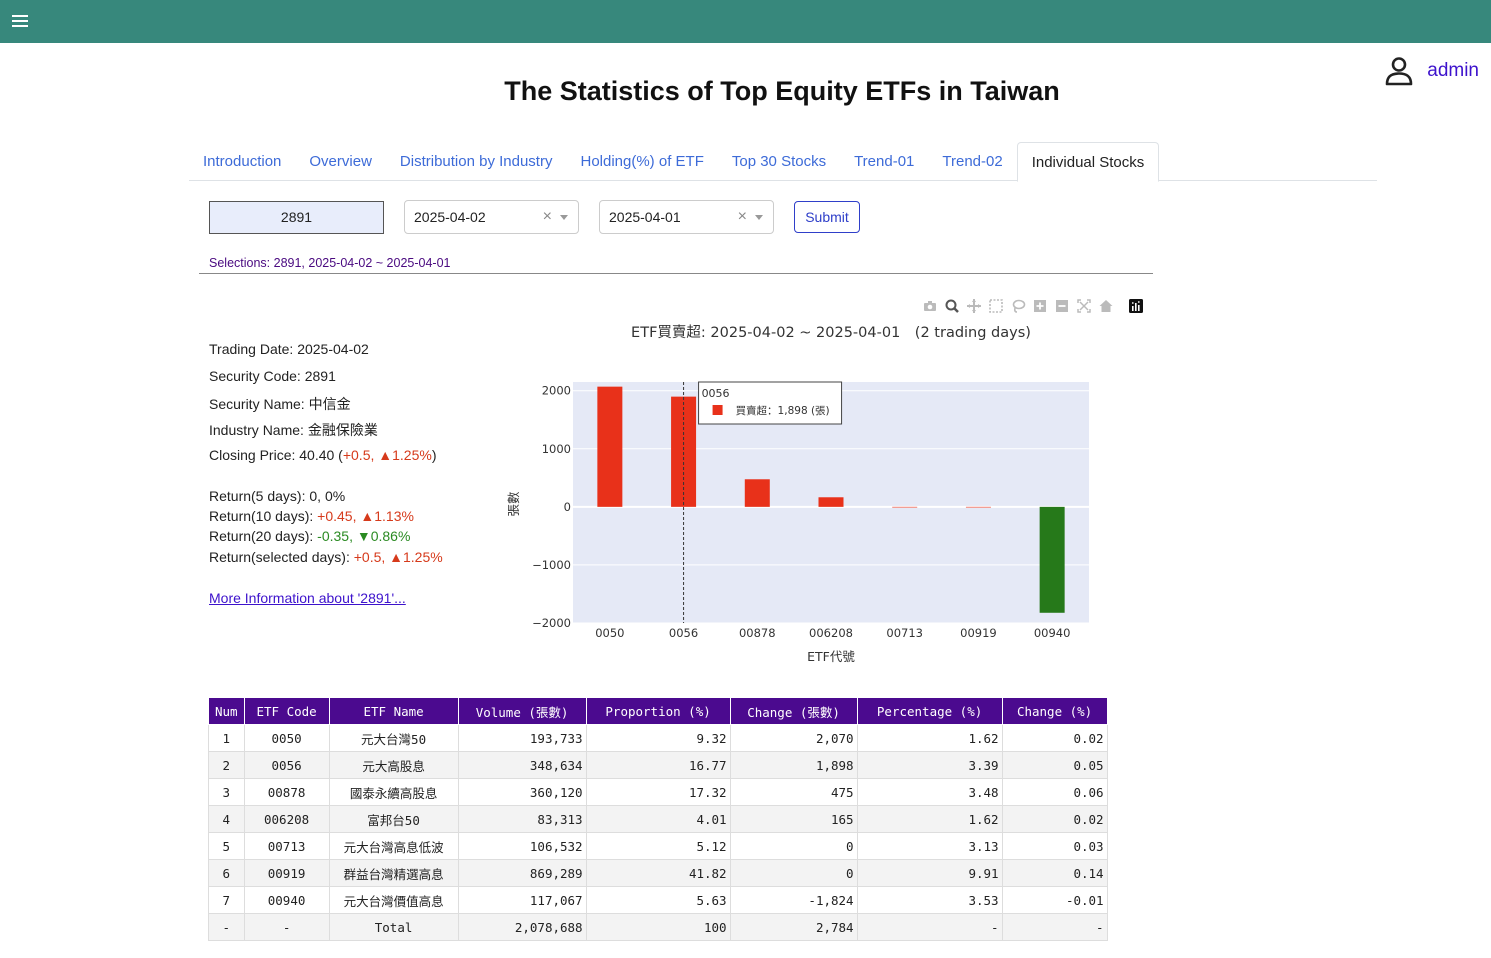  Describe the element at coordinates (827, 217) in the screenshot. I see `submit-button: Submit` at that location.